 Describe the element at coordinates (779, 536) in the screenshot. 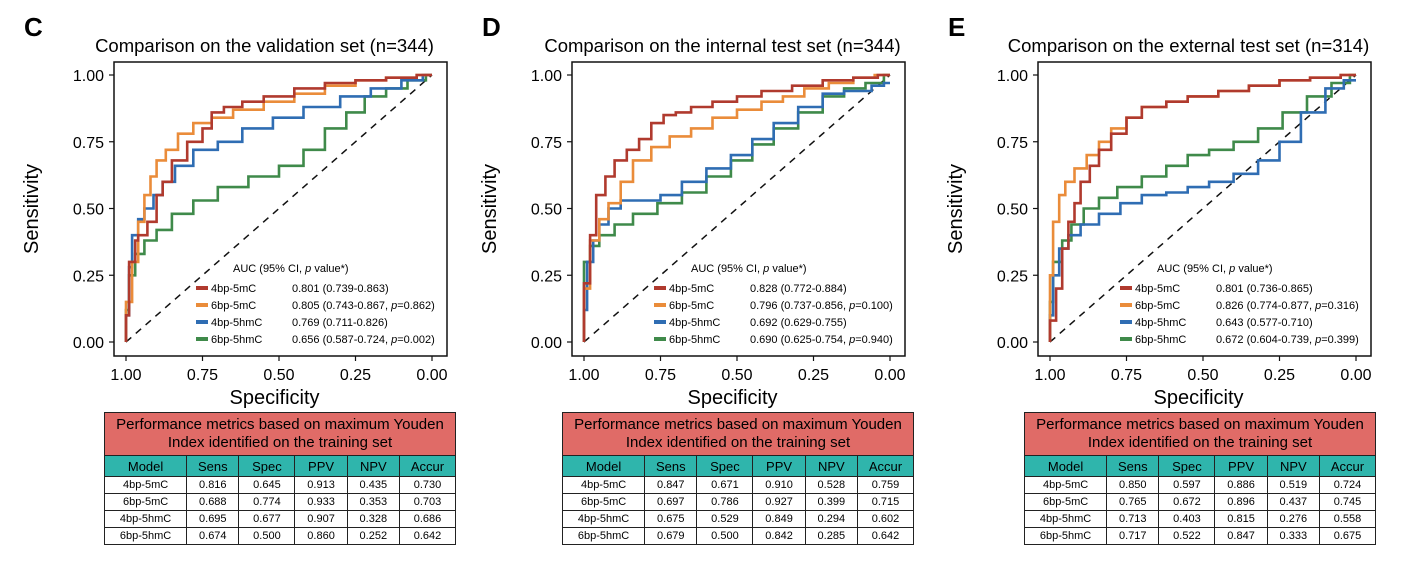

I see `table-cell: 0.842` at that location.